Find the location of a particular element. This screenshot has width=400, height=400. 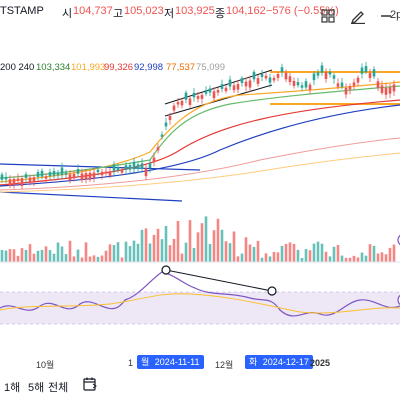

date-label-oct: 10월 is located at coordinates (45, 365).